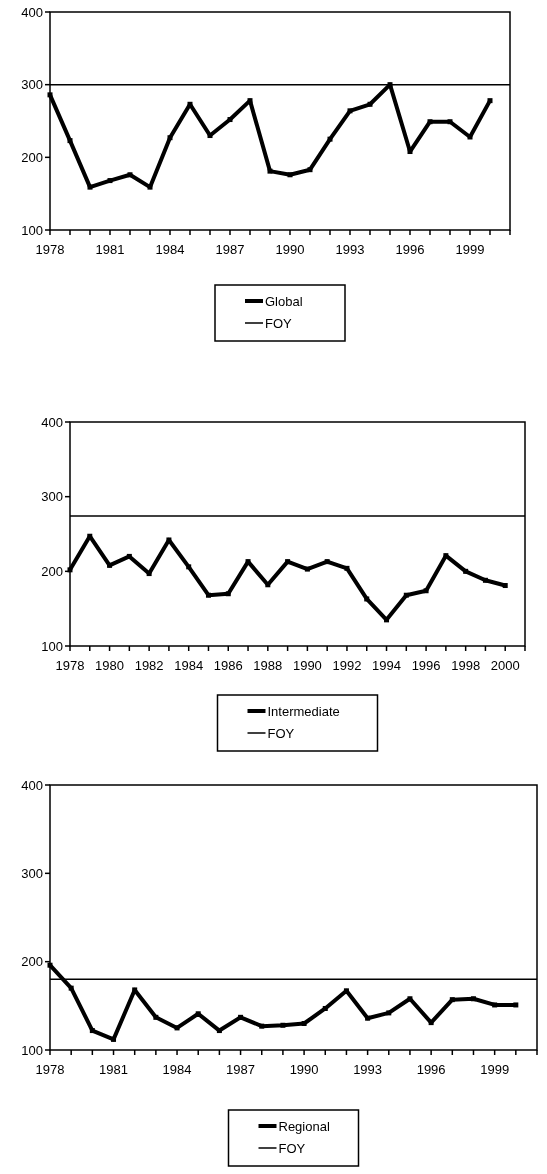  Describe the element at coordinates (110, 665) in the screenshot. I see `x-tick-label: 1980` at that location.